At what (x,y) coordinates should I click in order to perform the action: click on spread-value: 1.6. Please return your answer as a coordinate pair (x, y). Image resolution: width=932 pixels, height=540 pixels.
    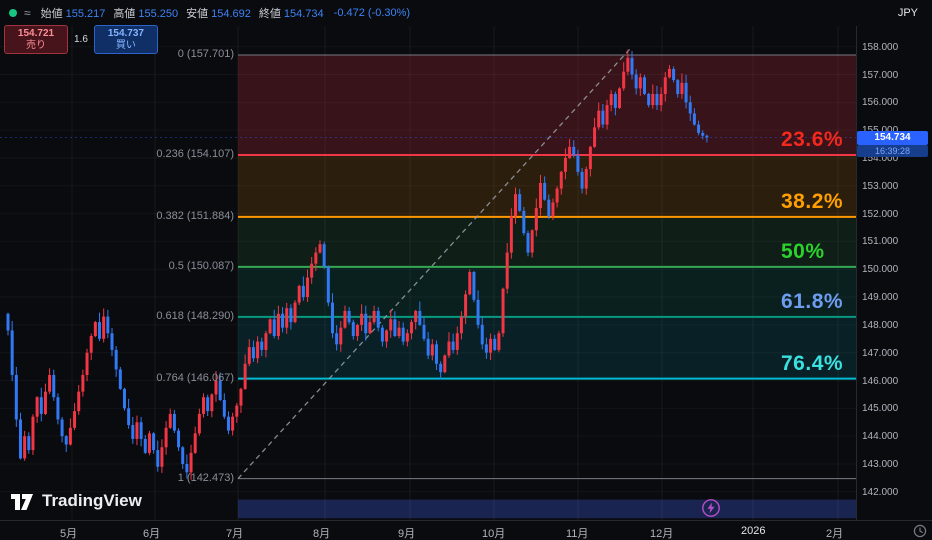
    Looking at the image, I should click on (81, 39).